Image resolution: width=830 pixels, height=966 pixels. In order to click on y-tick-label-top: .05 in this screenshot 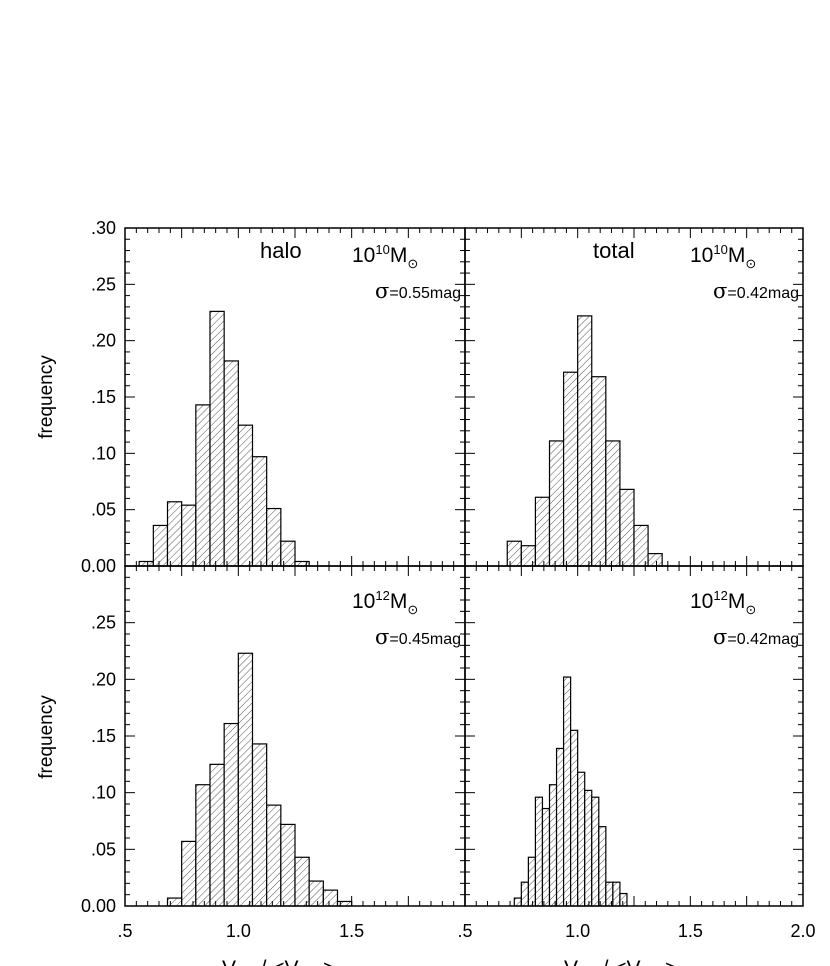, I will do `click(103, 510)`.